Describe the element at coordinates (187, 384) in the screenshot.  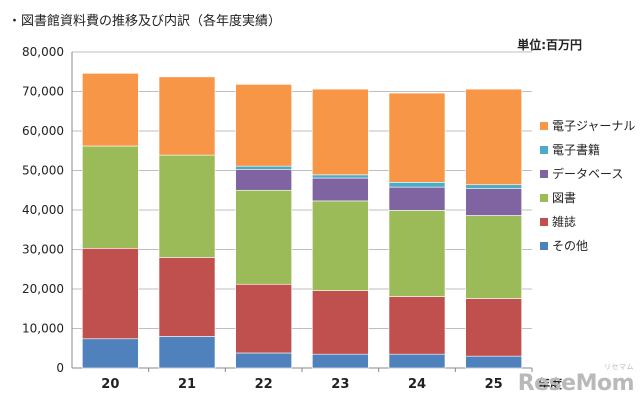
I see `x-tick-label: 21` at that location.